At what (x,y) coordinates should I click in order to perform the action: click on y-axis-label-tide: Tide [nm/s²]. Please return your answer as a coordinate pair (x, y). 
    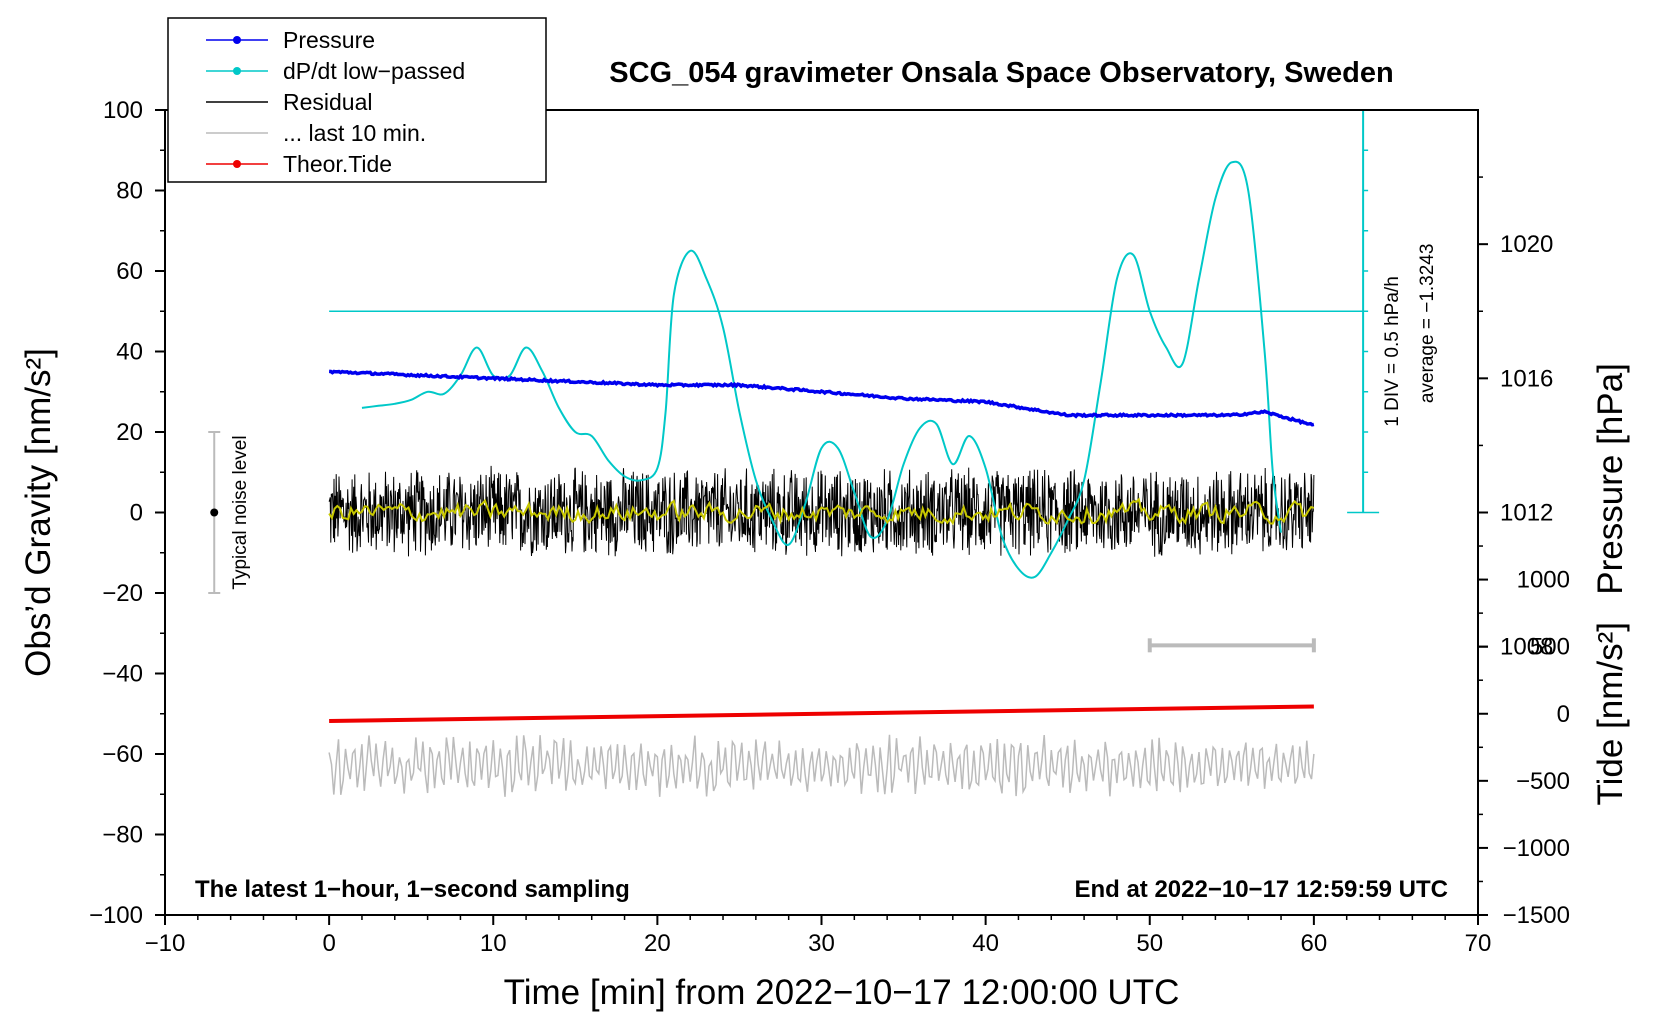
    Looking at the image, I should click on (1610, 713).